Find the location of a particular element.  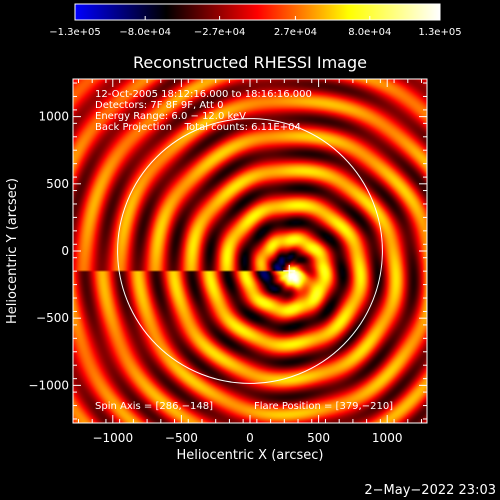

colorbar-tick-label: 8.0e+04 is located at coordinates (369, 32).